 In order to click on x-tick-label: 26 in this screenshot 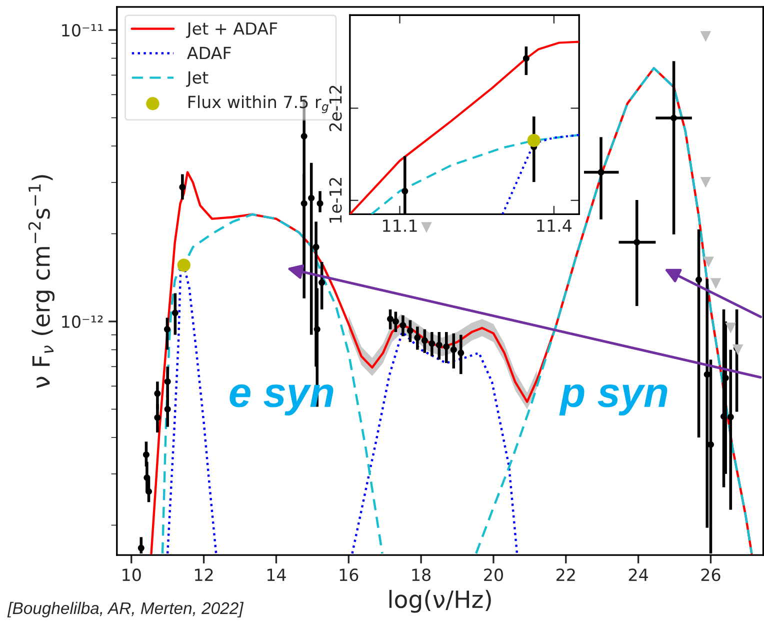, I will do `click(710, 575)`.